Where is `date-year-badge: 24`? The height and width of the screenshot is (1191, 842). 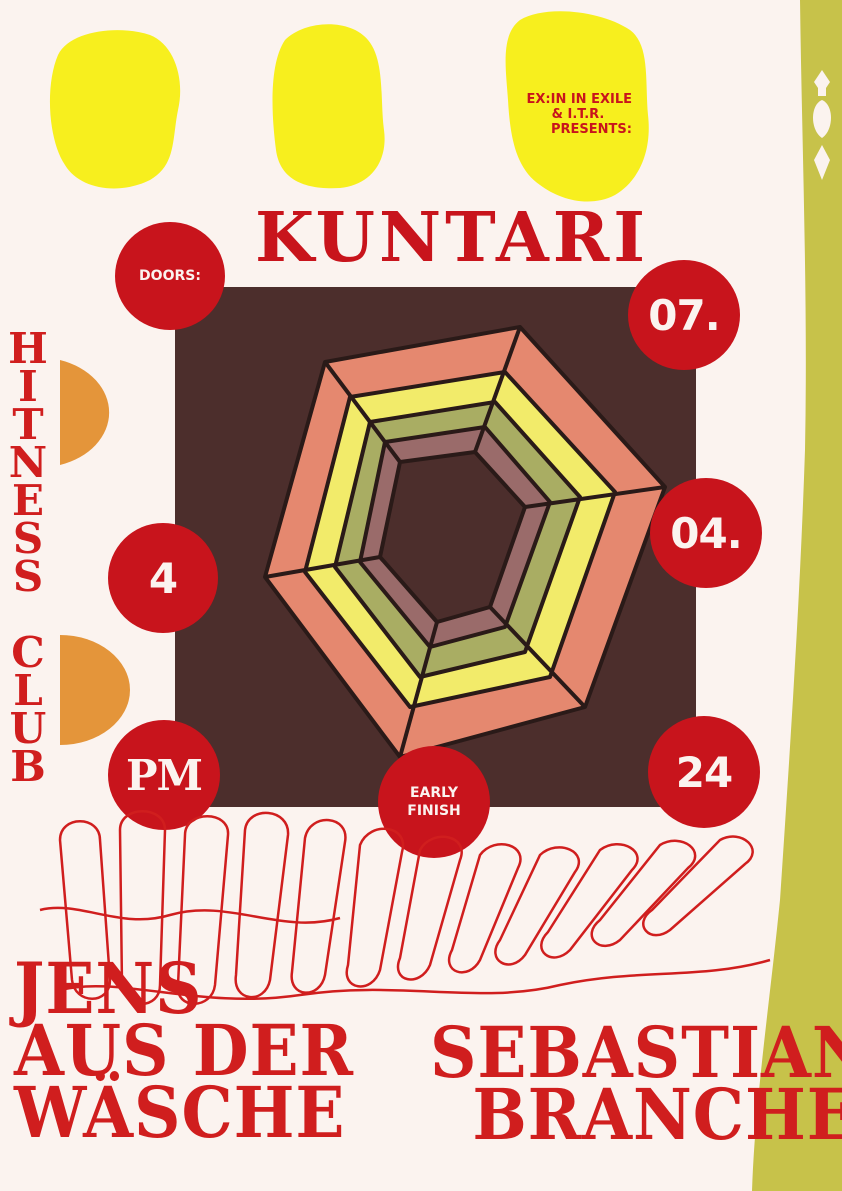
date-year-badge: 24 is located at coordinates (704, 772).